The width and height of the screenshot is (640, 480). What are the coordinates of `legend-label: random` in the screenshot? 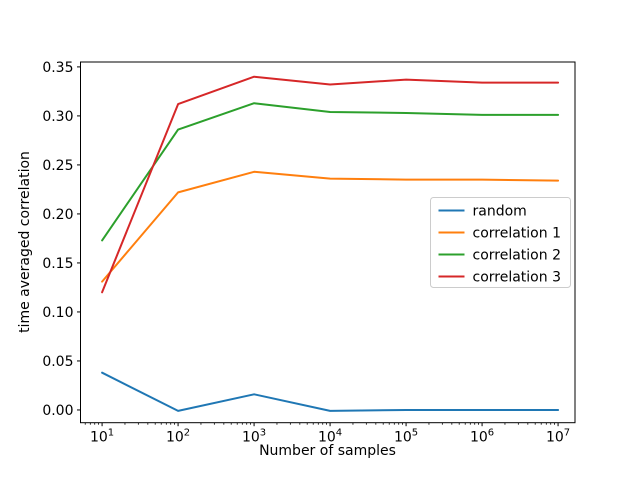 It's located at (500, 212).